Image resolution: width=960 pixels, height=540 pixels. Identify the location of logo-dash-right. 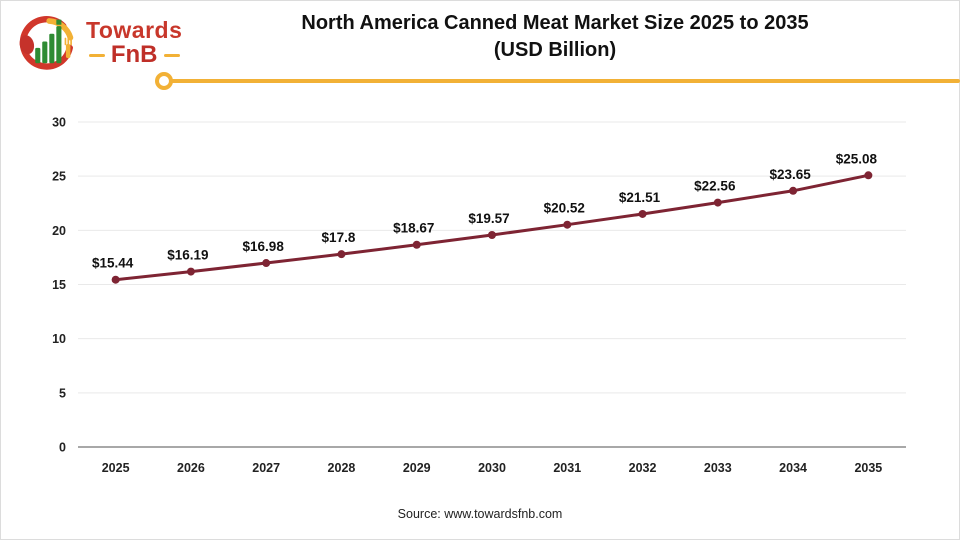
(171, 55).